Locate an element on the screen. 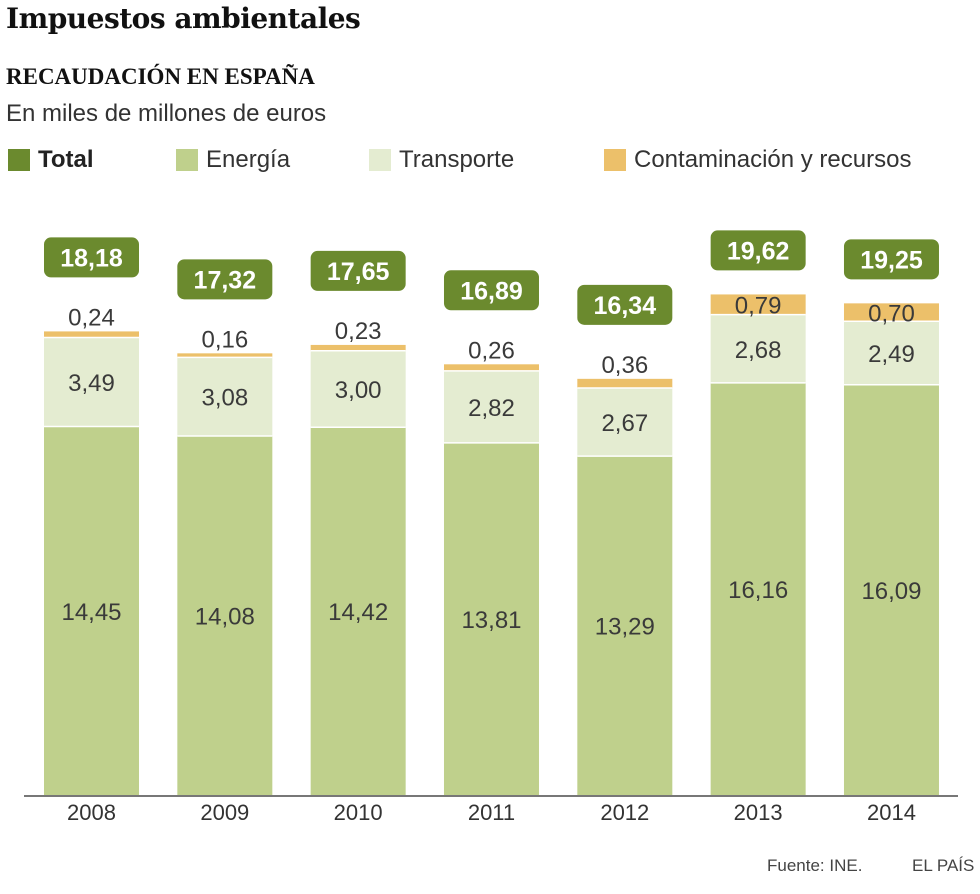 This screenshot has height=894, width=980. legend-label-transporte: Transporte is located at coordinates (457, 159).